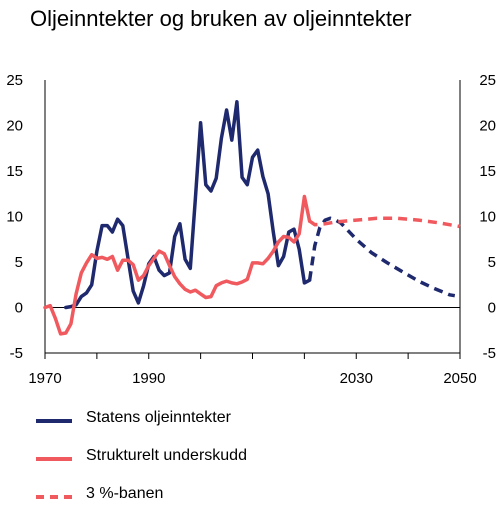 This screenshot has height=514, width=500. What do you see at coordinates (14, 126) in the screenshot?
I see `y-tick-label-left: 20` at bounding box center [14, 126].